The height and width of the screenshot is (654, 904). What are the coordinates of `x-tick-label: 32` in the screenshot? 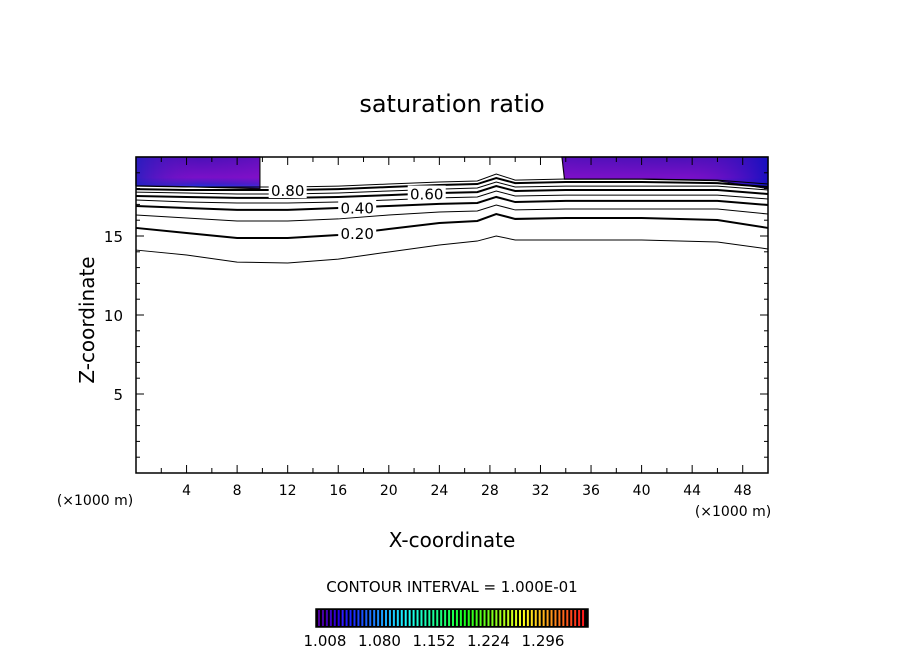 It's located at (541, 491).